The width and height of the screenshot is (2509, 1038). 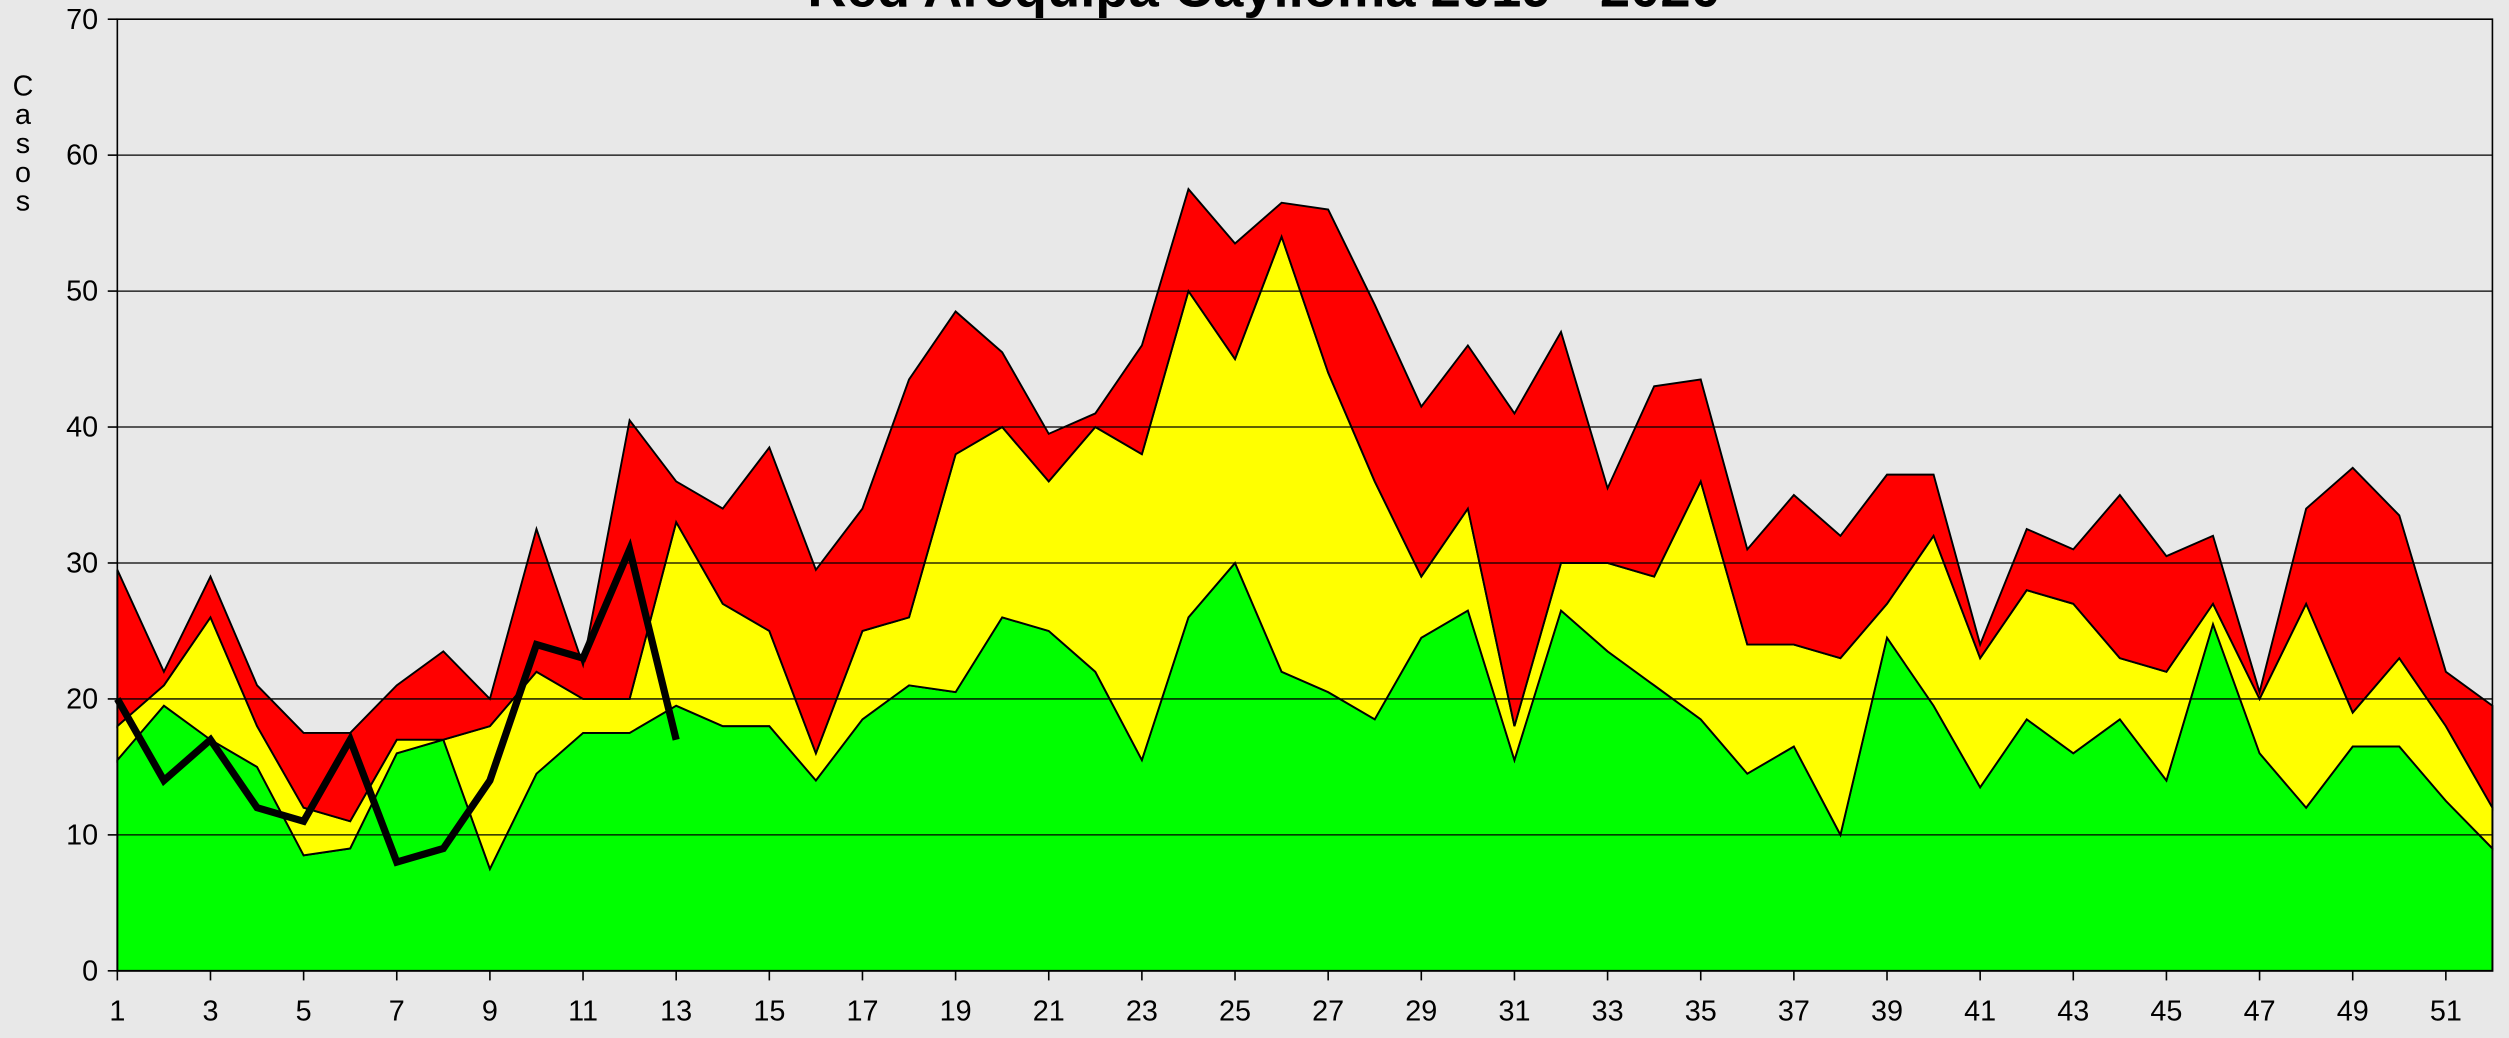 What do you see at coordinates (1514, 1011) in the screenshot?
I see `x-tick-label: 31` at bounding box center [1514, 1011].